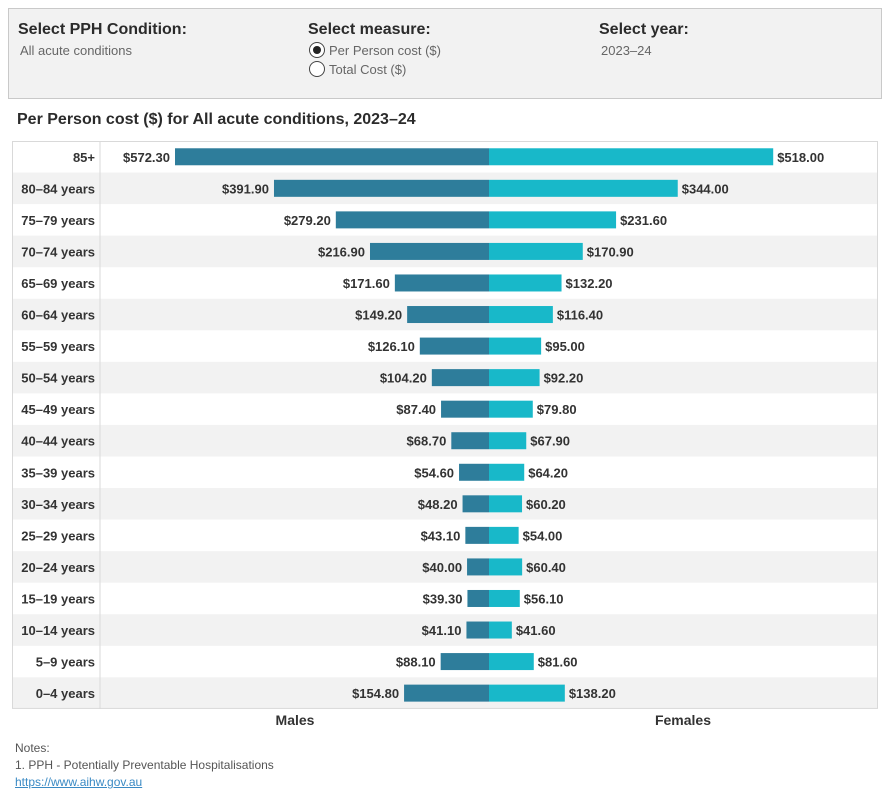 The height and width of the screenshot is (800, 890). What do you see at coordinates (565, 346) in the screenshot?
I see `female-value-label: $95.00` at bounding box center [565, 346].